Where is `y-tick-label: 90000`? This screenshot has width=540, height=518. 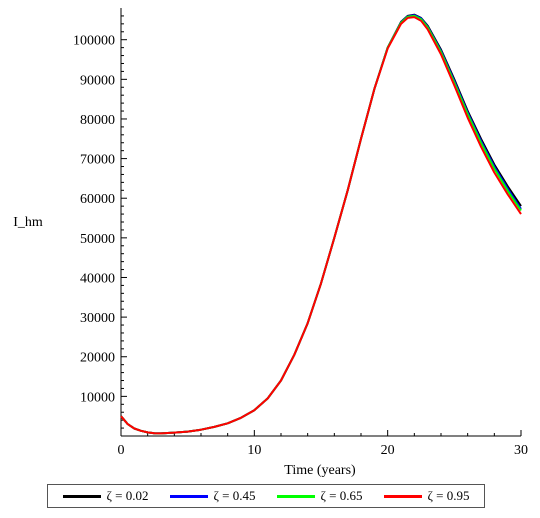
y-tick-label: 90000 is located at coordinates (97, 80).